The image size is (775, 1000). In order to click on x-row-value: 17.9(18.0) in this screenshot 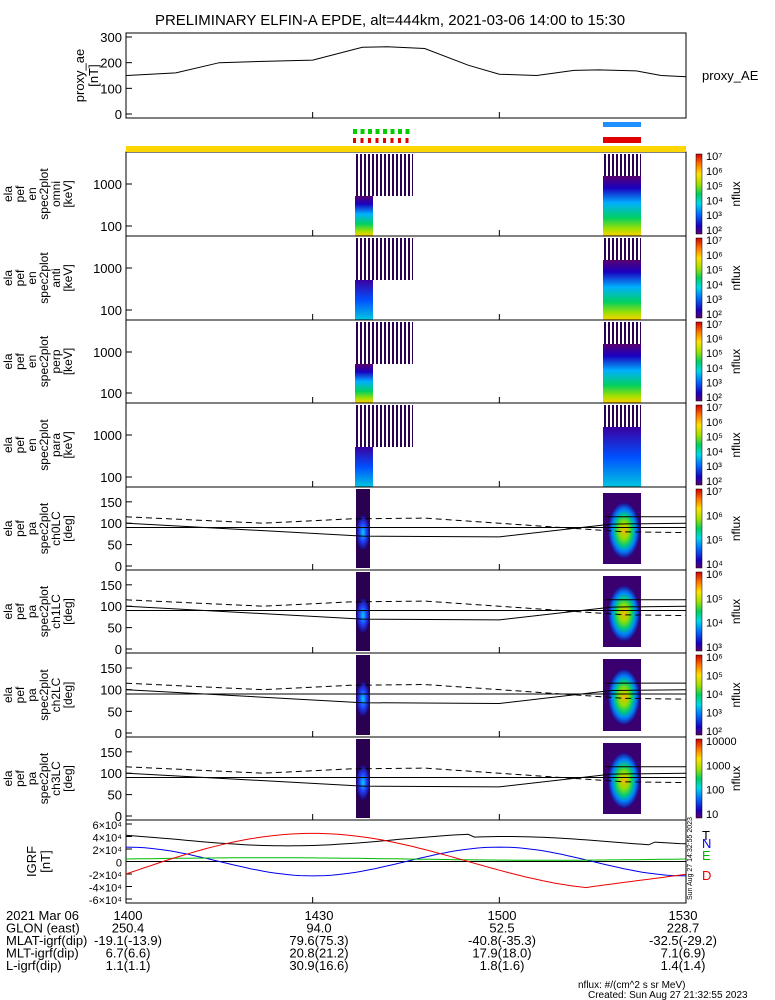, I will do `click(501, 953)`.